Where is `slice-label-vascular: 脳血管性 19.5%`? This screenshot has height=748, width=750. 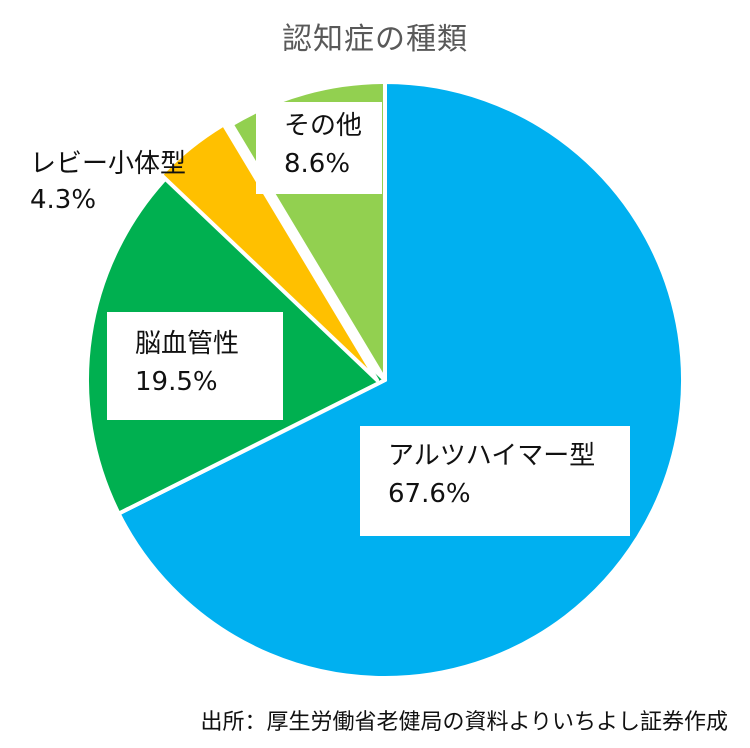 slice-label-vascular: 脳血管性 19.5% is located at coordinates (195, 366).